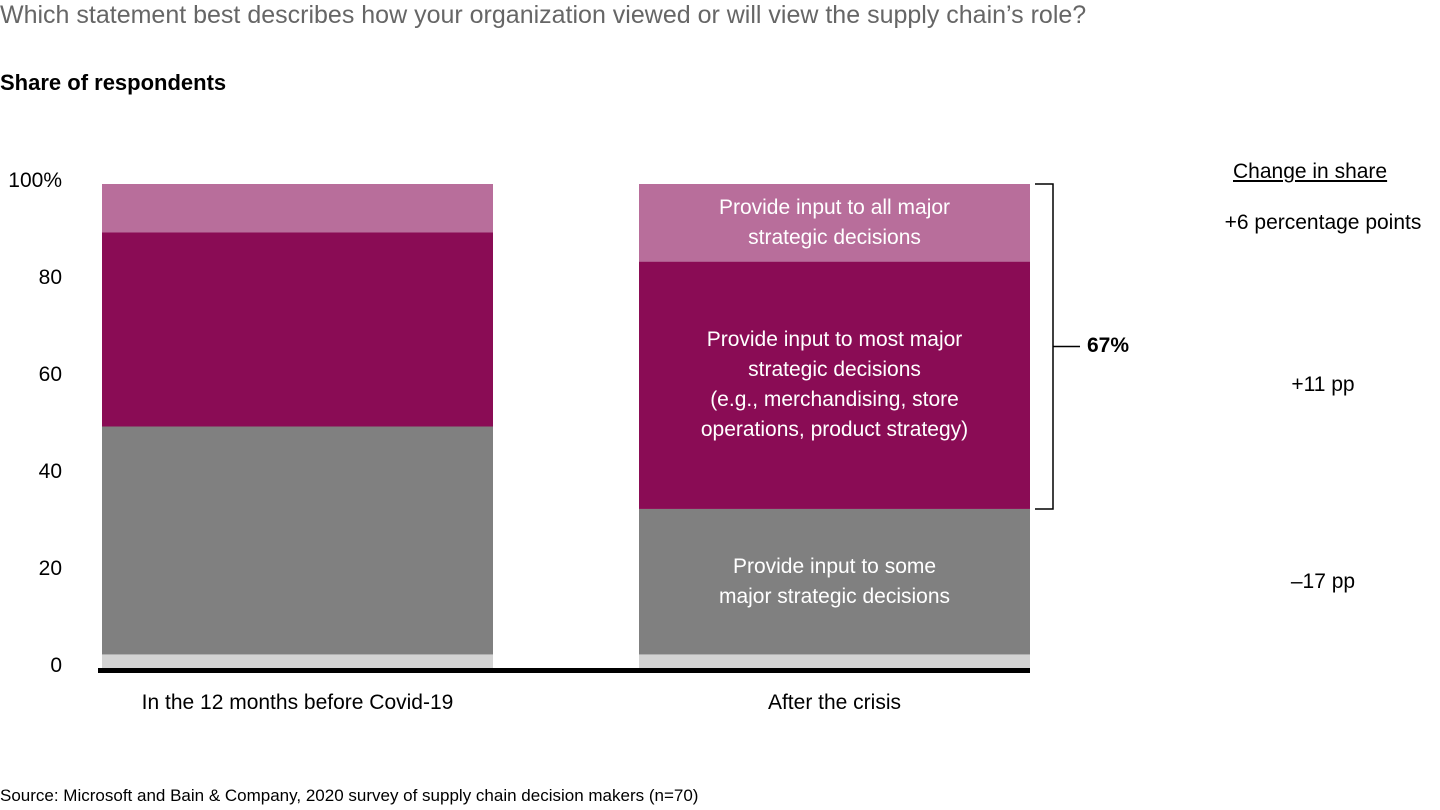 The image size is (1440, 810). I want to click on change-label: +6 percentage points, so click(1323, 222).